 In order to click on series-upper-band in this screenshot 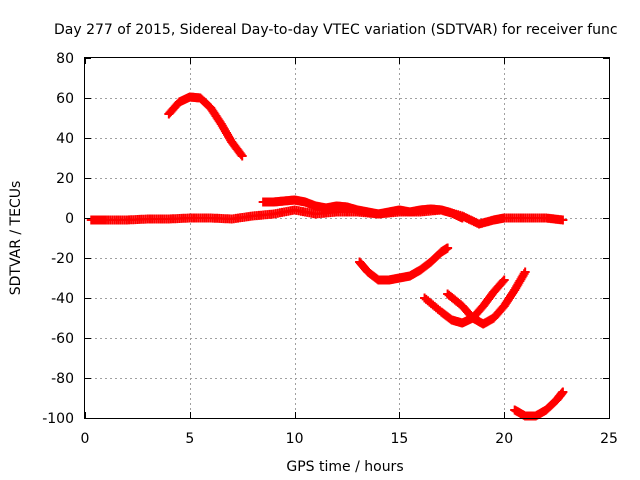, I will do `click(362, 209)`.